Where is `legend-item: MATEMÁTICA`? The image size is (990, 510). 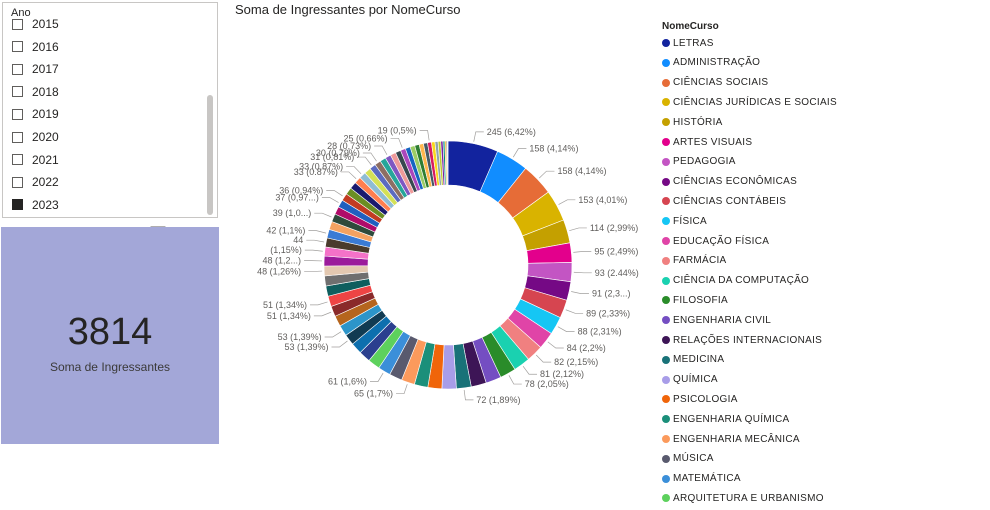
legend-item: MATEMÁTICA is located at coordinates (701, 479).